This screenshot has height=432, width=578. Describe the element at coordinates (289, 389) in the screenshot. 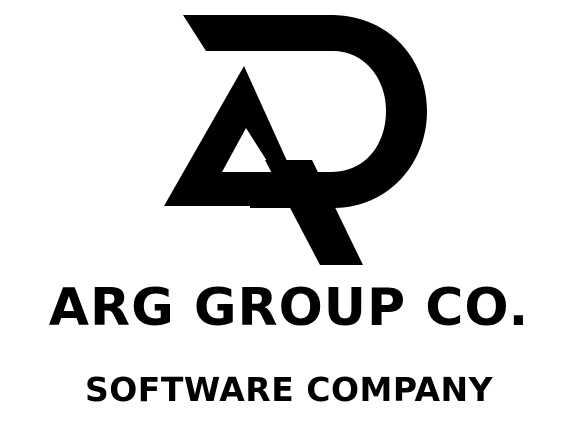

I see `company-tagline: SOFTWARE COMPANY` at that location.